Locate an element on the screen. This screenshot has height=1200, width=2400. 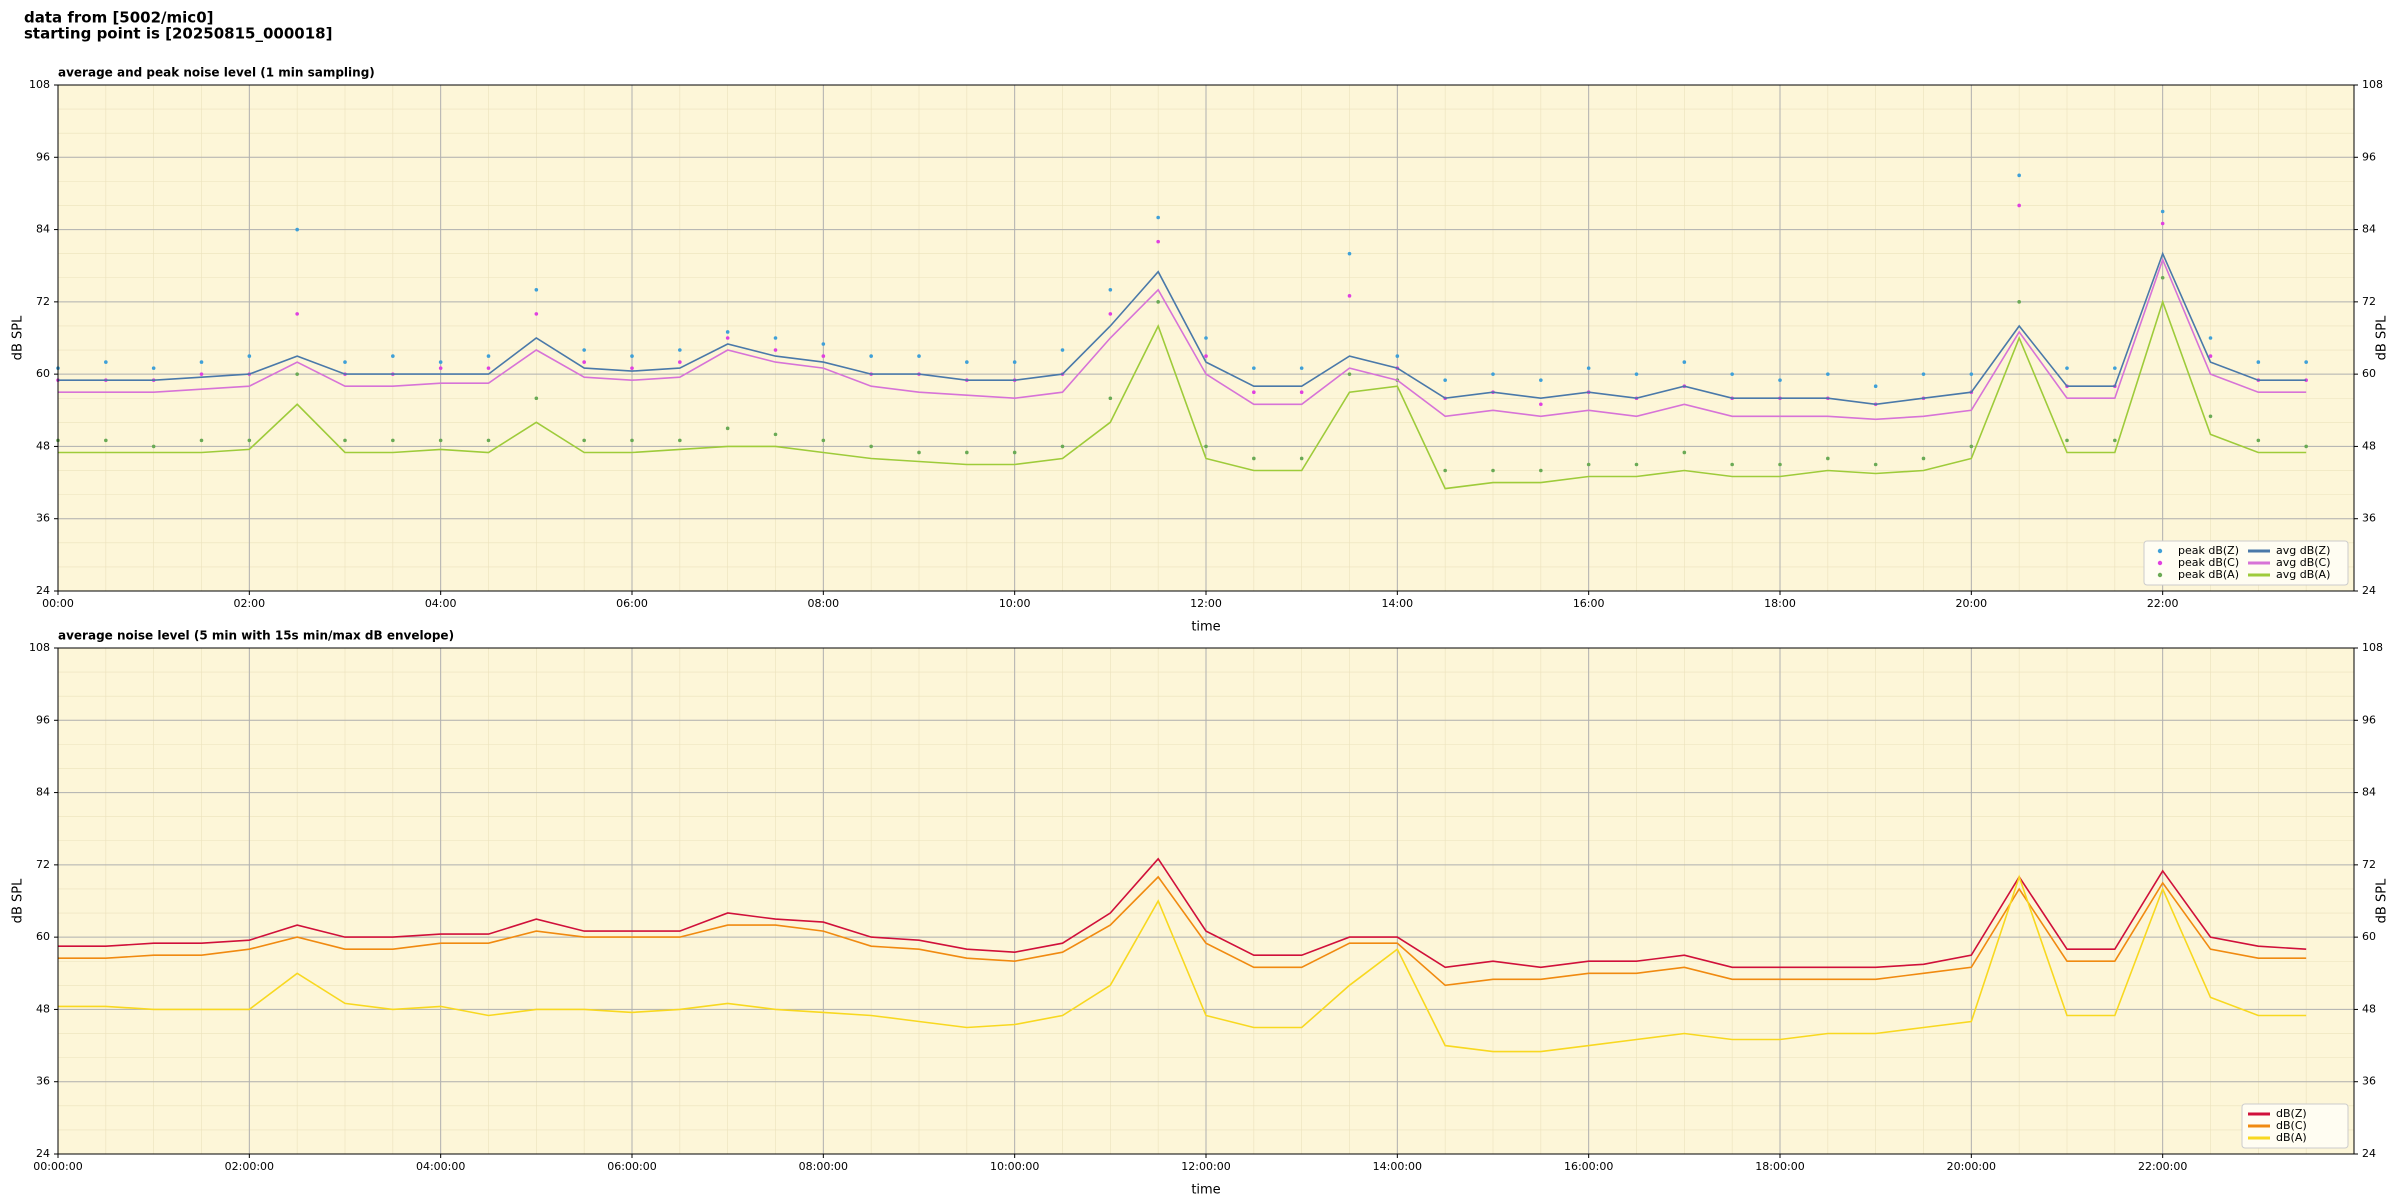
x-tick-label: 22:00:00 is located at coordinates (2162, 1166).